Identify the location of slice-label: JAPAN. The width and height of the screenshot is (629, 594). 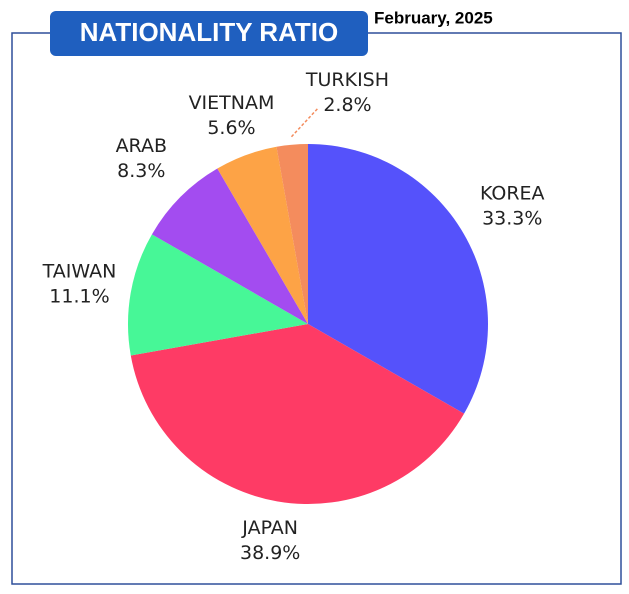
(269, 528).